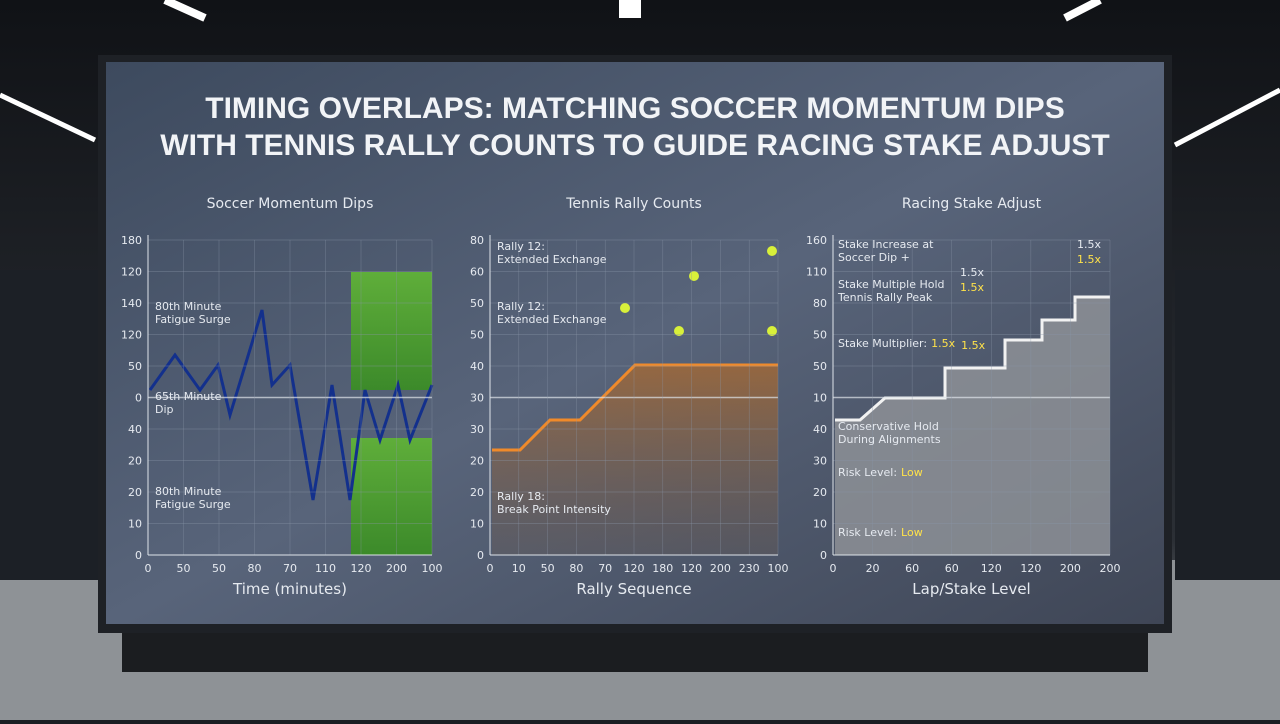  What do you see at coordinates (749, 568) in the screenshot?
I see `x-tick-label: 230` at bounding box center [749, 568].